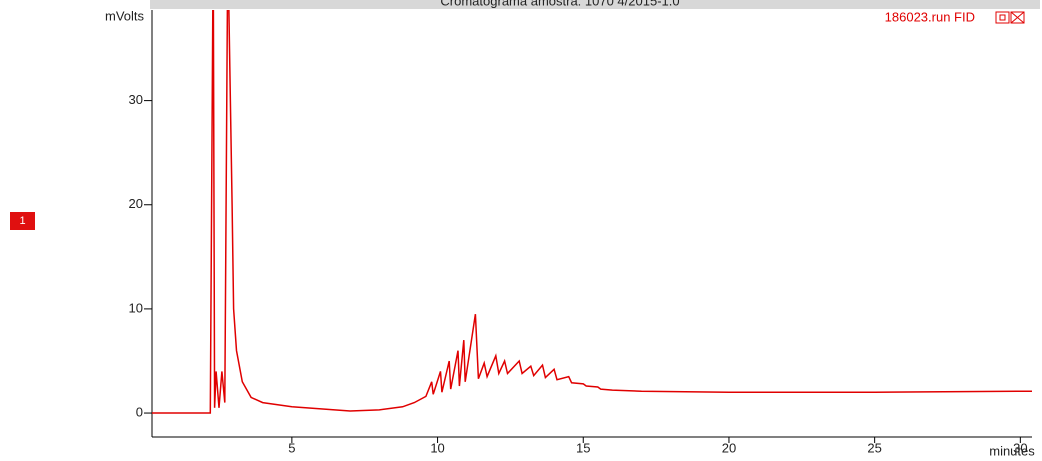  Describe the element at coordinates (729, 447) in the screenshot. I see `x-tick-label: 20` at that location.